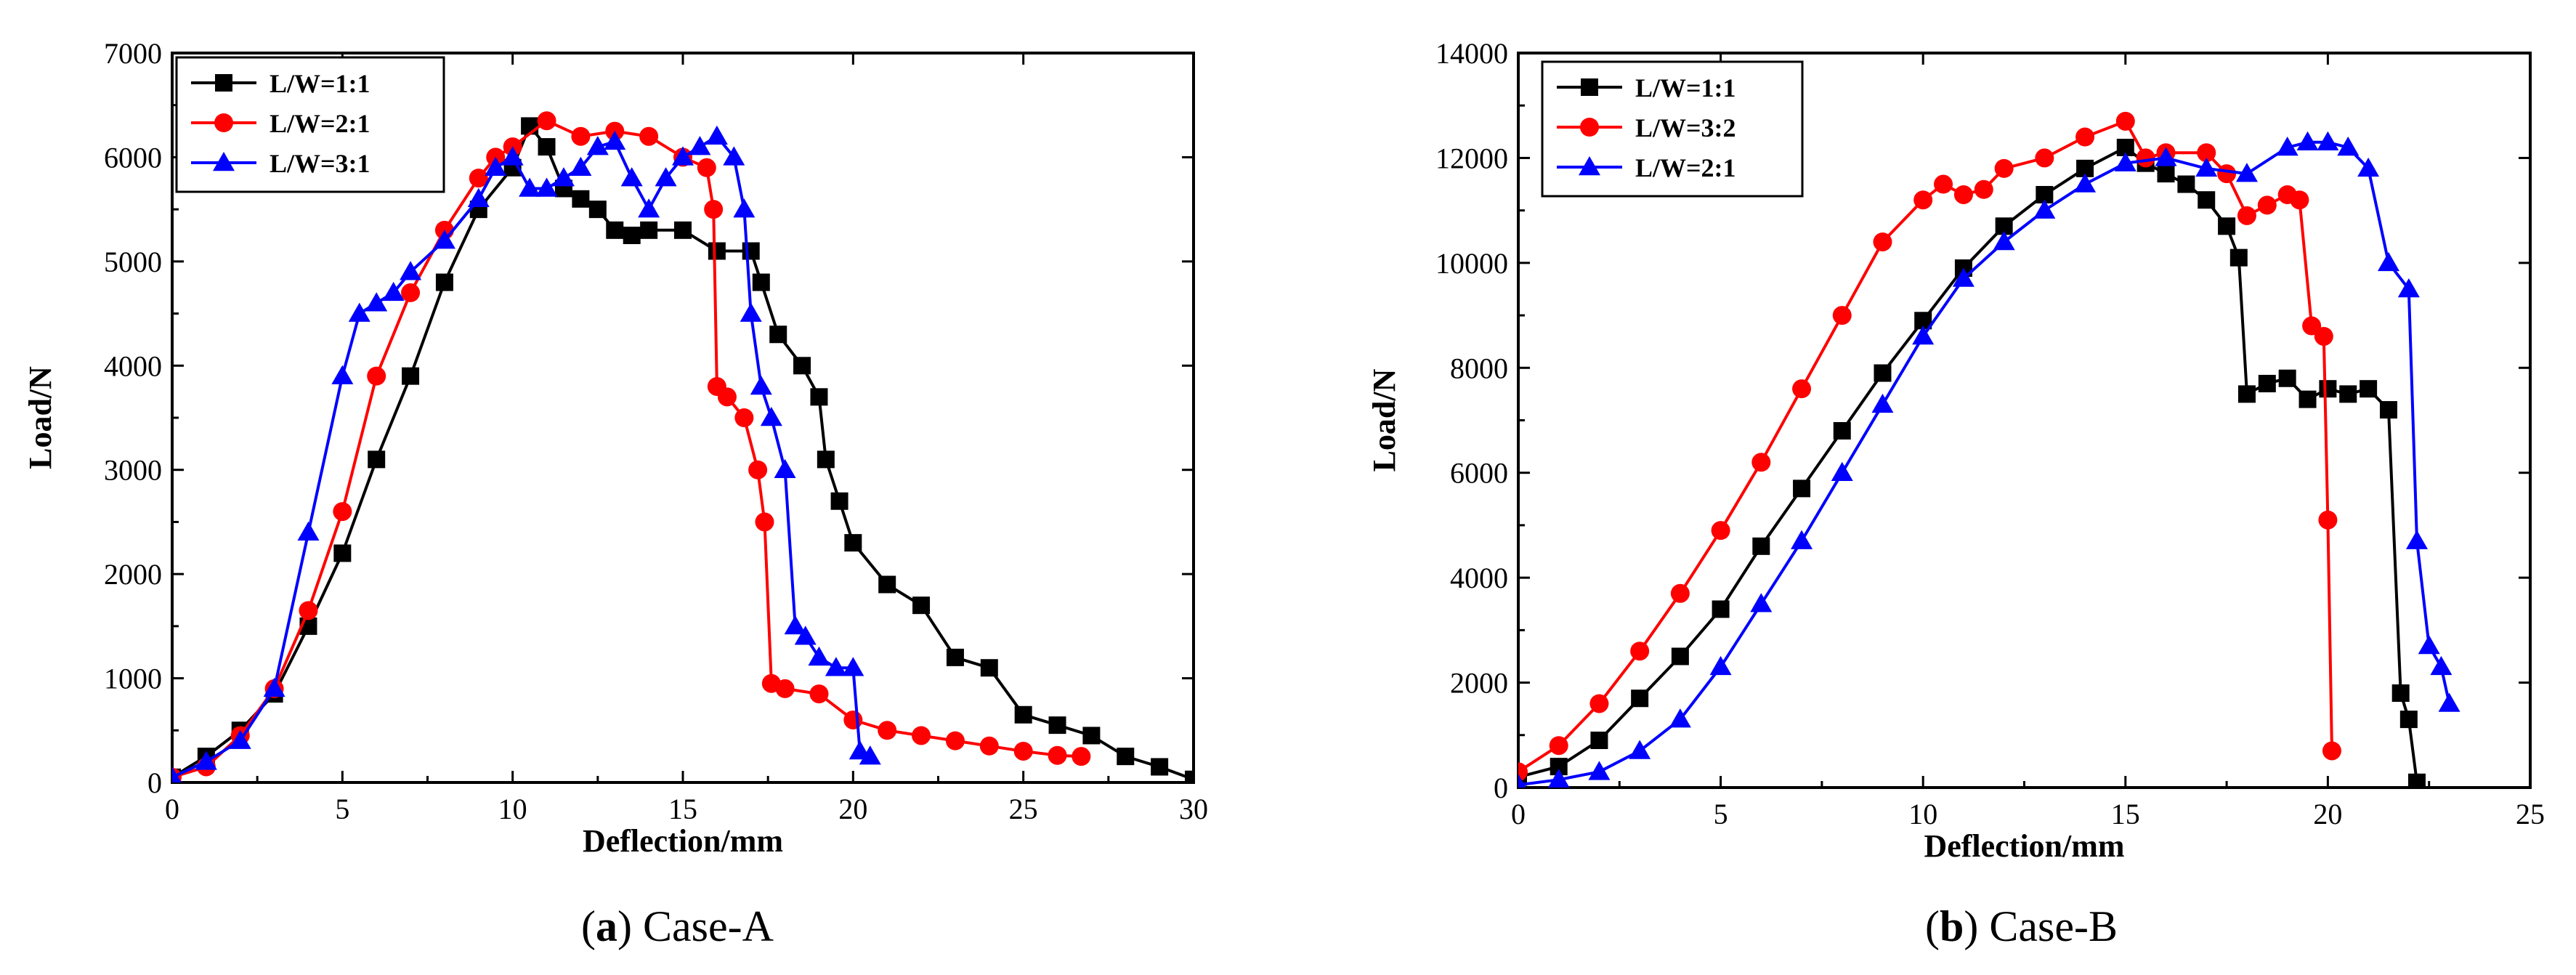 Image resolution: width=2576 pixels, height=975 pixels. I want to click on y-tick-label: 6000, so click(133, 157).